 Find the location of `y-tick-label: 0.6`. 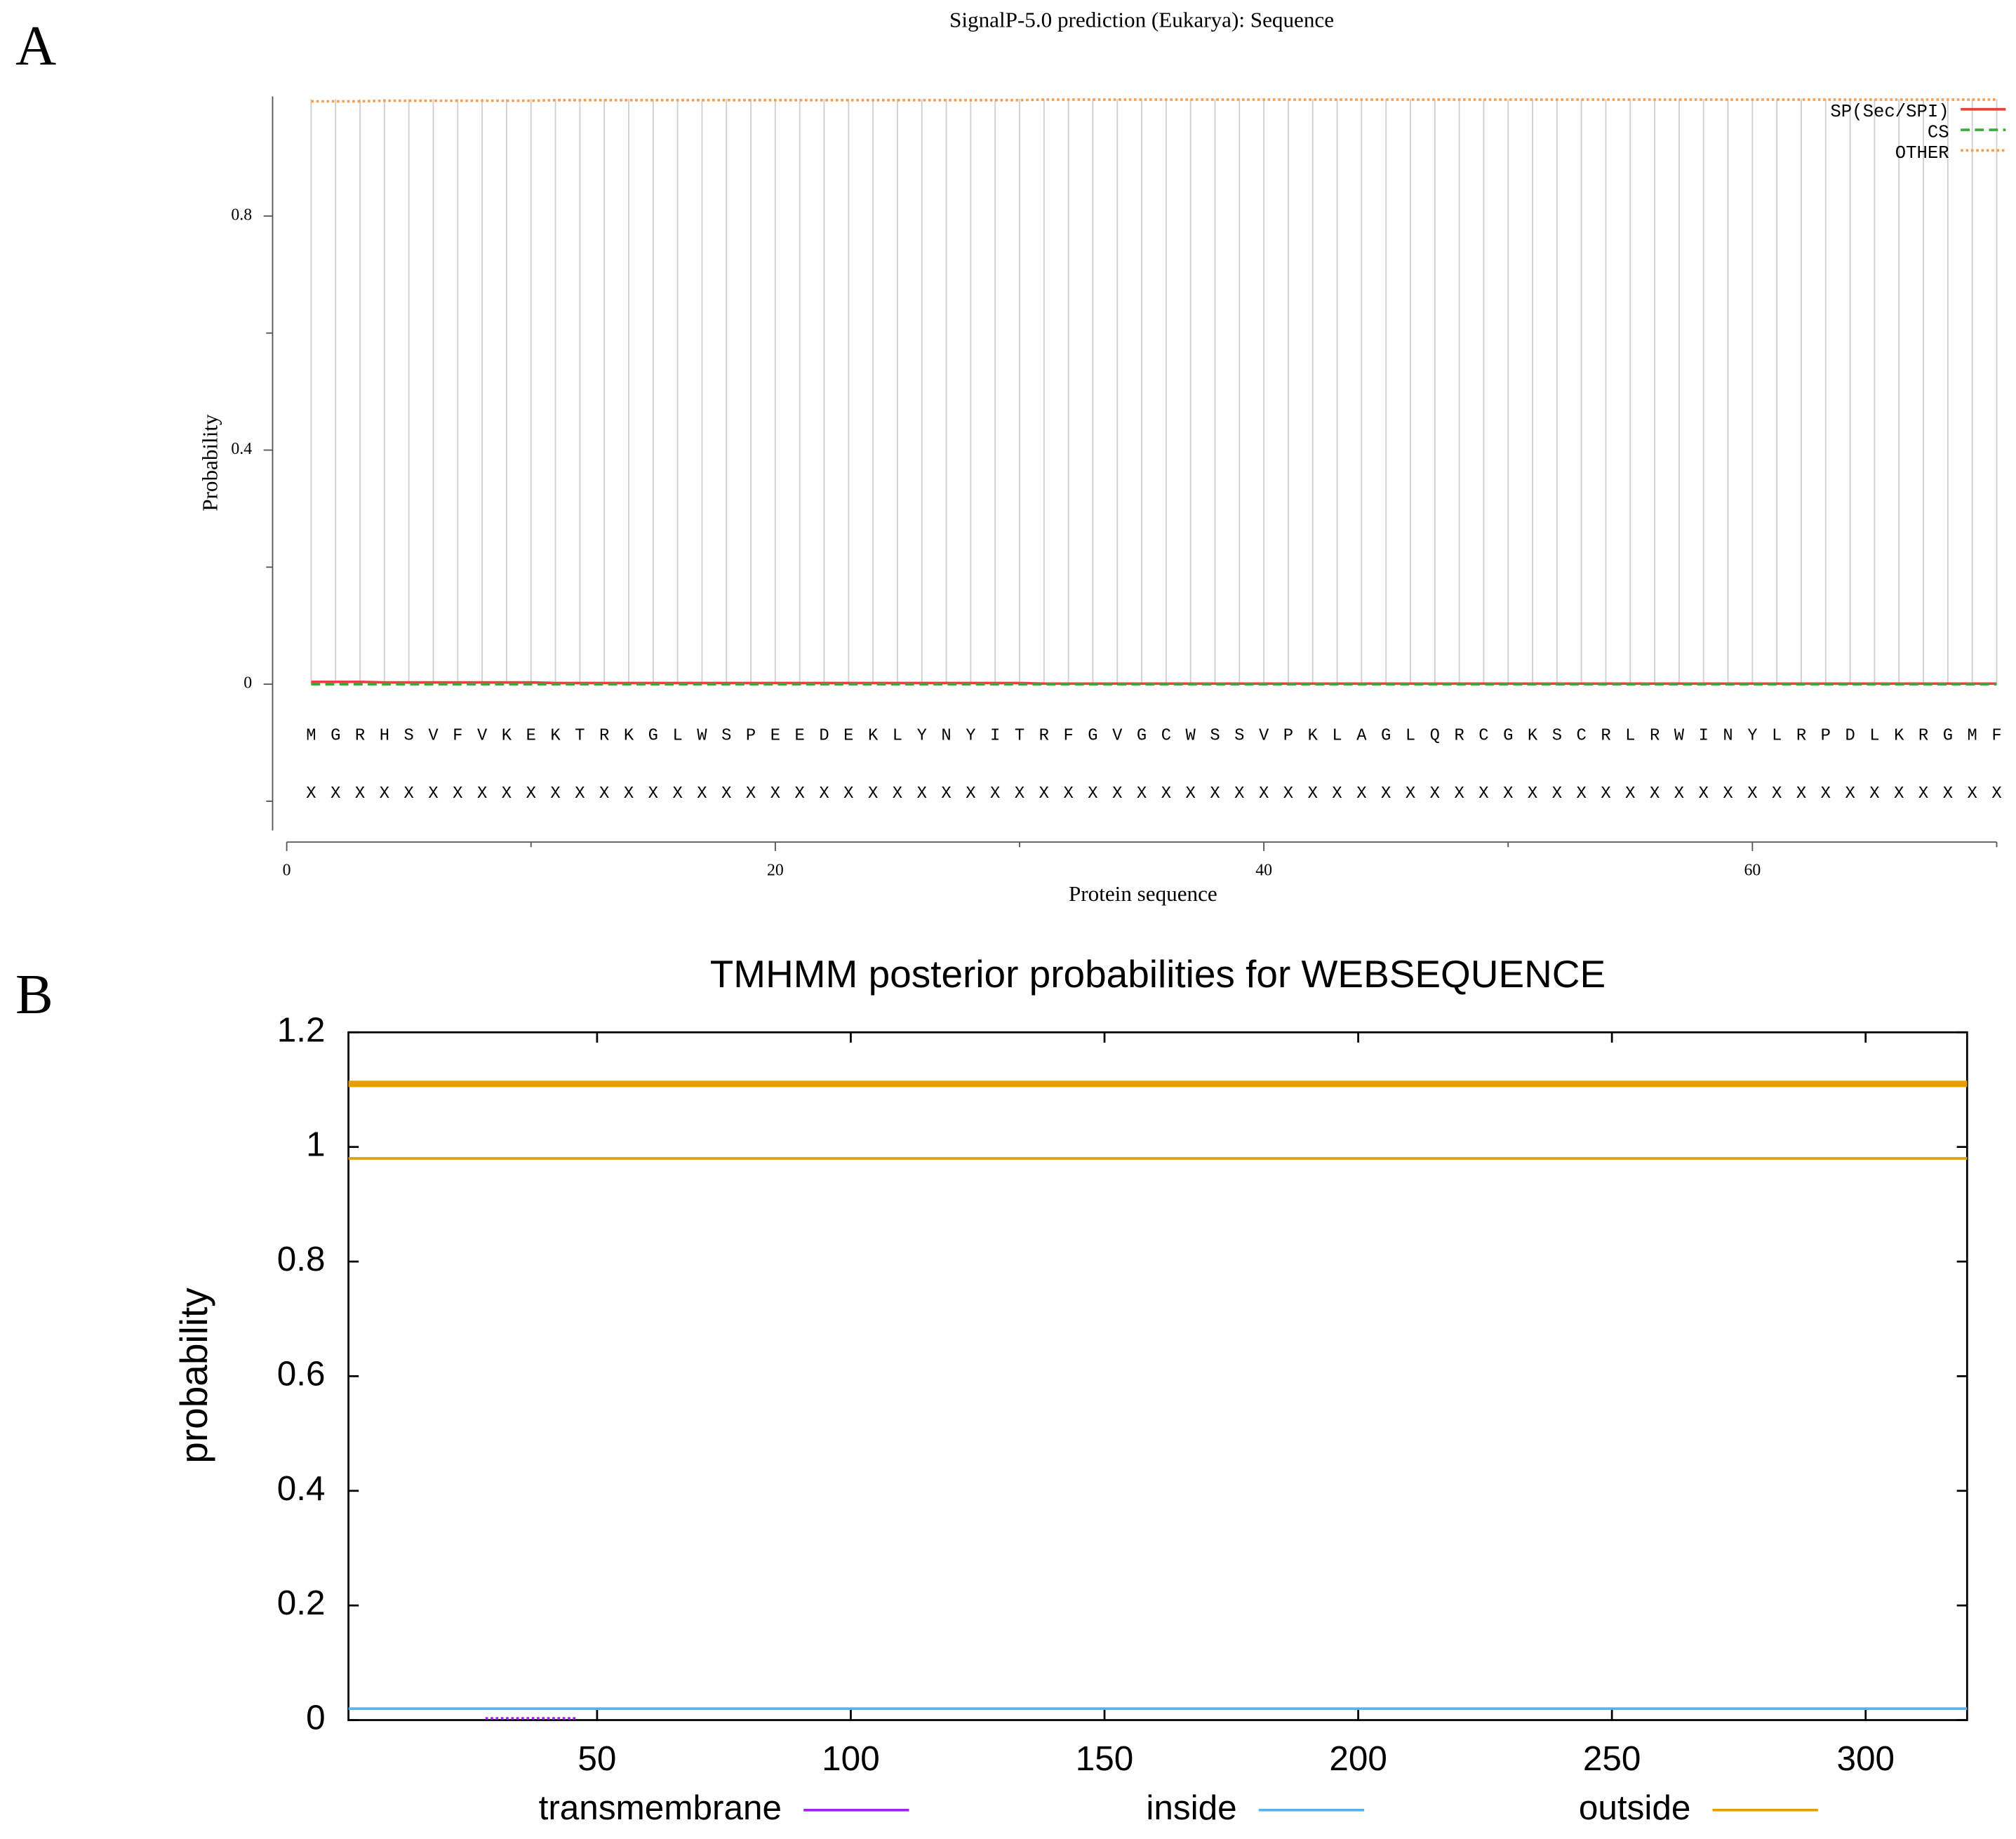

y-tick-label: 0.6 is located at coordinates (301, 1373).